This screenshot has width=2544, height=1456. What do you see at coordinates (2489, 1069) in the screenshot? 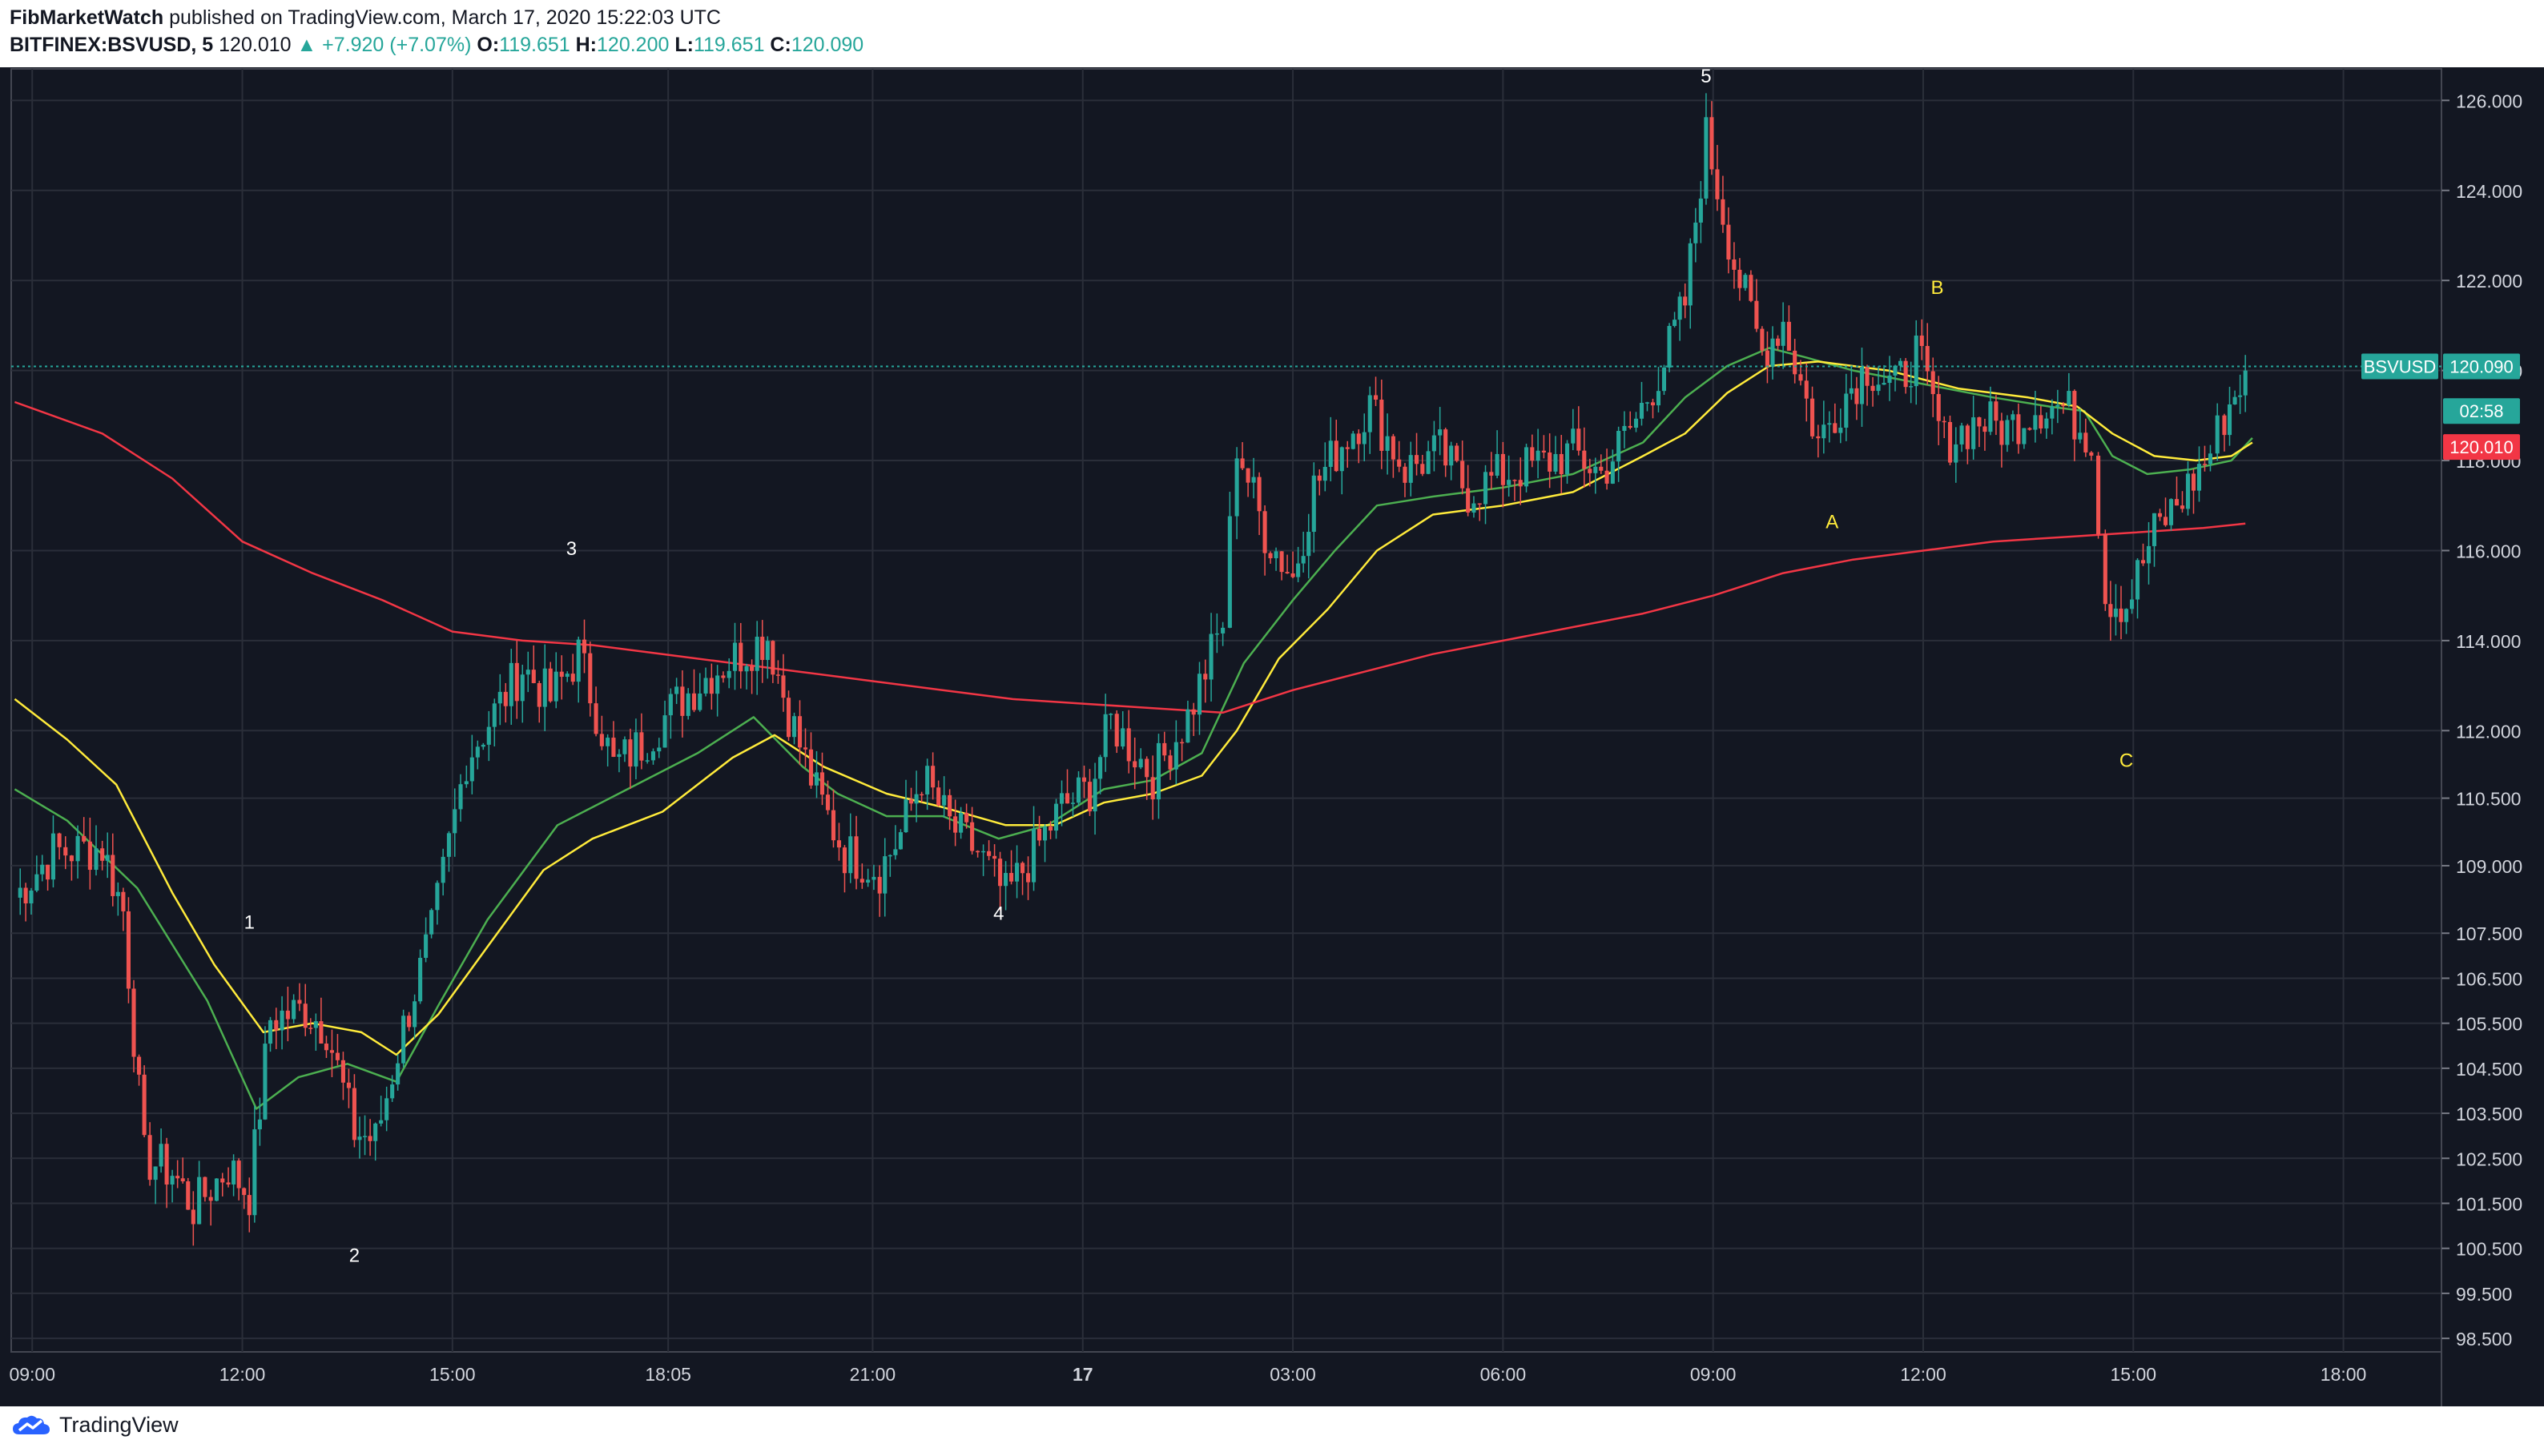
I see `price-tick-label: 104.500` at bounding box center [2489, 1069].